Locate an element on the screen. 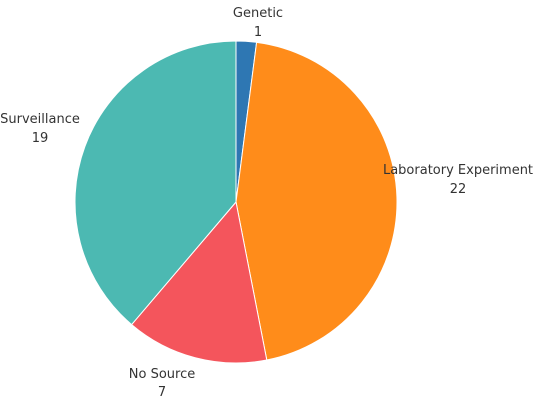 This screenshot has width=550, height=402. slice-value-surveillance: 19 is located at coordinates (40, 138).